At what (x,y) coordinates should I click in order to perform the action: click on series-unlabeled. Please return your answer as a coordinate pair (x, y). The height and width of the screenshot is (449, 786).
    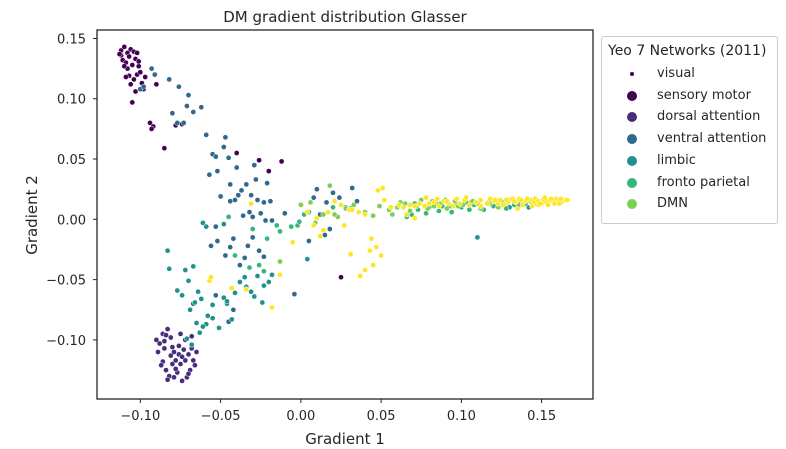
    Looking at the image, I should click on (388, 248).